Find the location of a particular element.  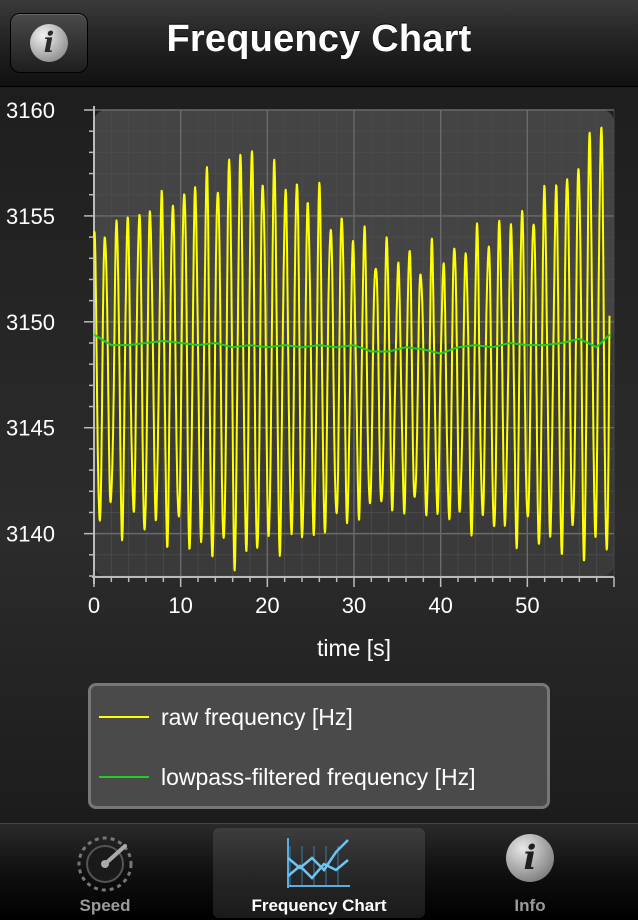

tab-info: i Info is located at coordinates (530, 872).